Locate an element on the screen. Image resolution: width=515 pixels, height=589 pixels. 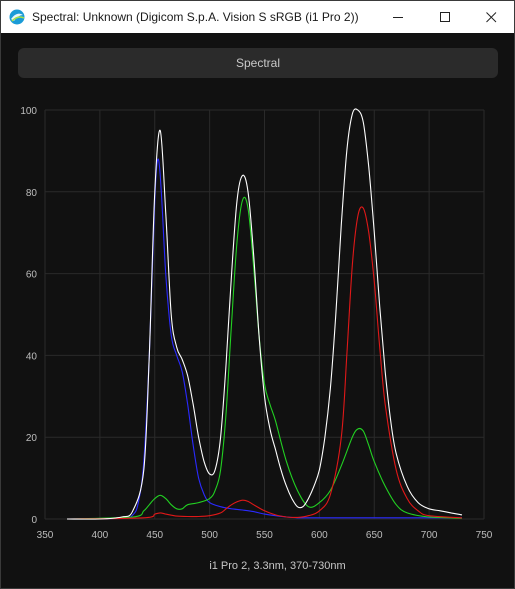
close-icon is located at coordinates (490, 16).